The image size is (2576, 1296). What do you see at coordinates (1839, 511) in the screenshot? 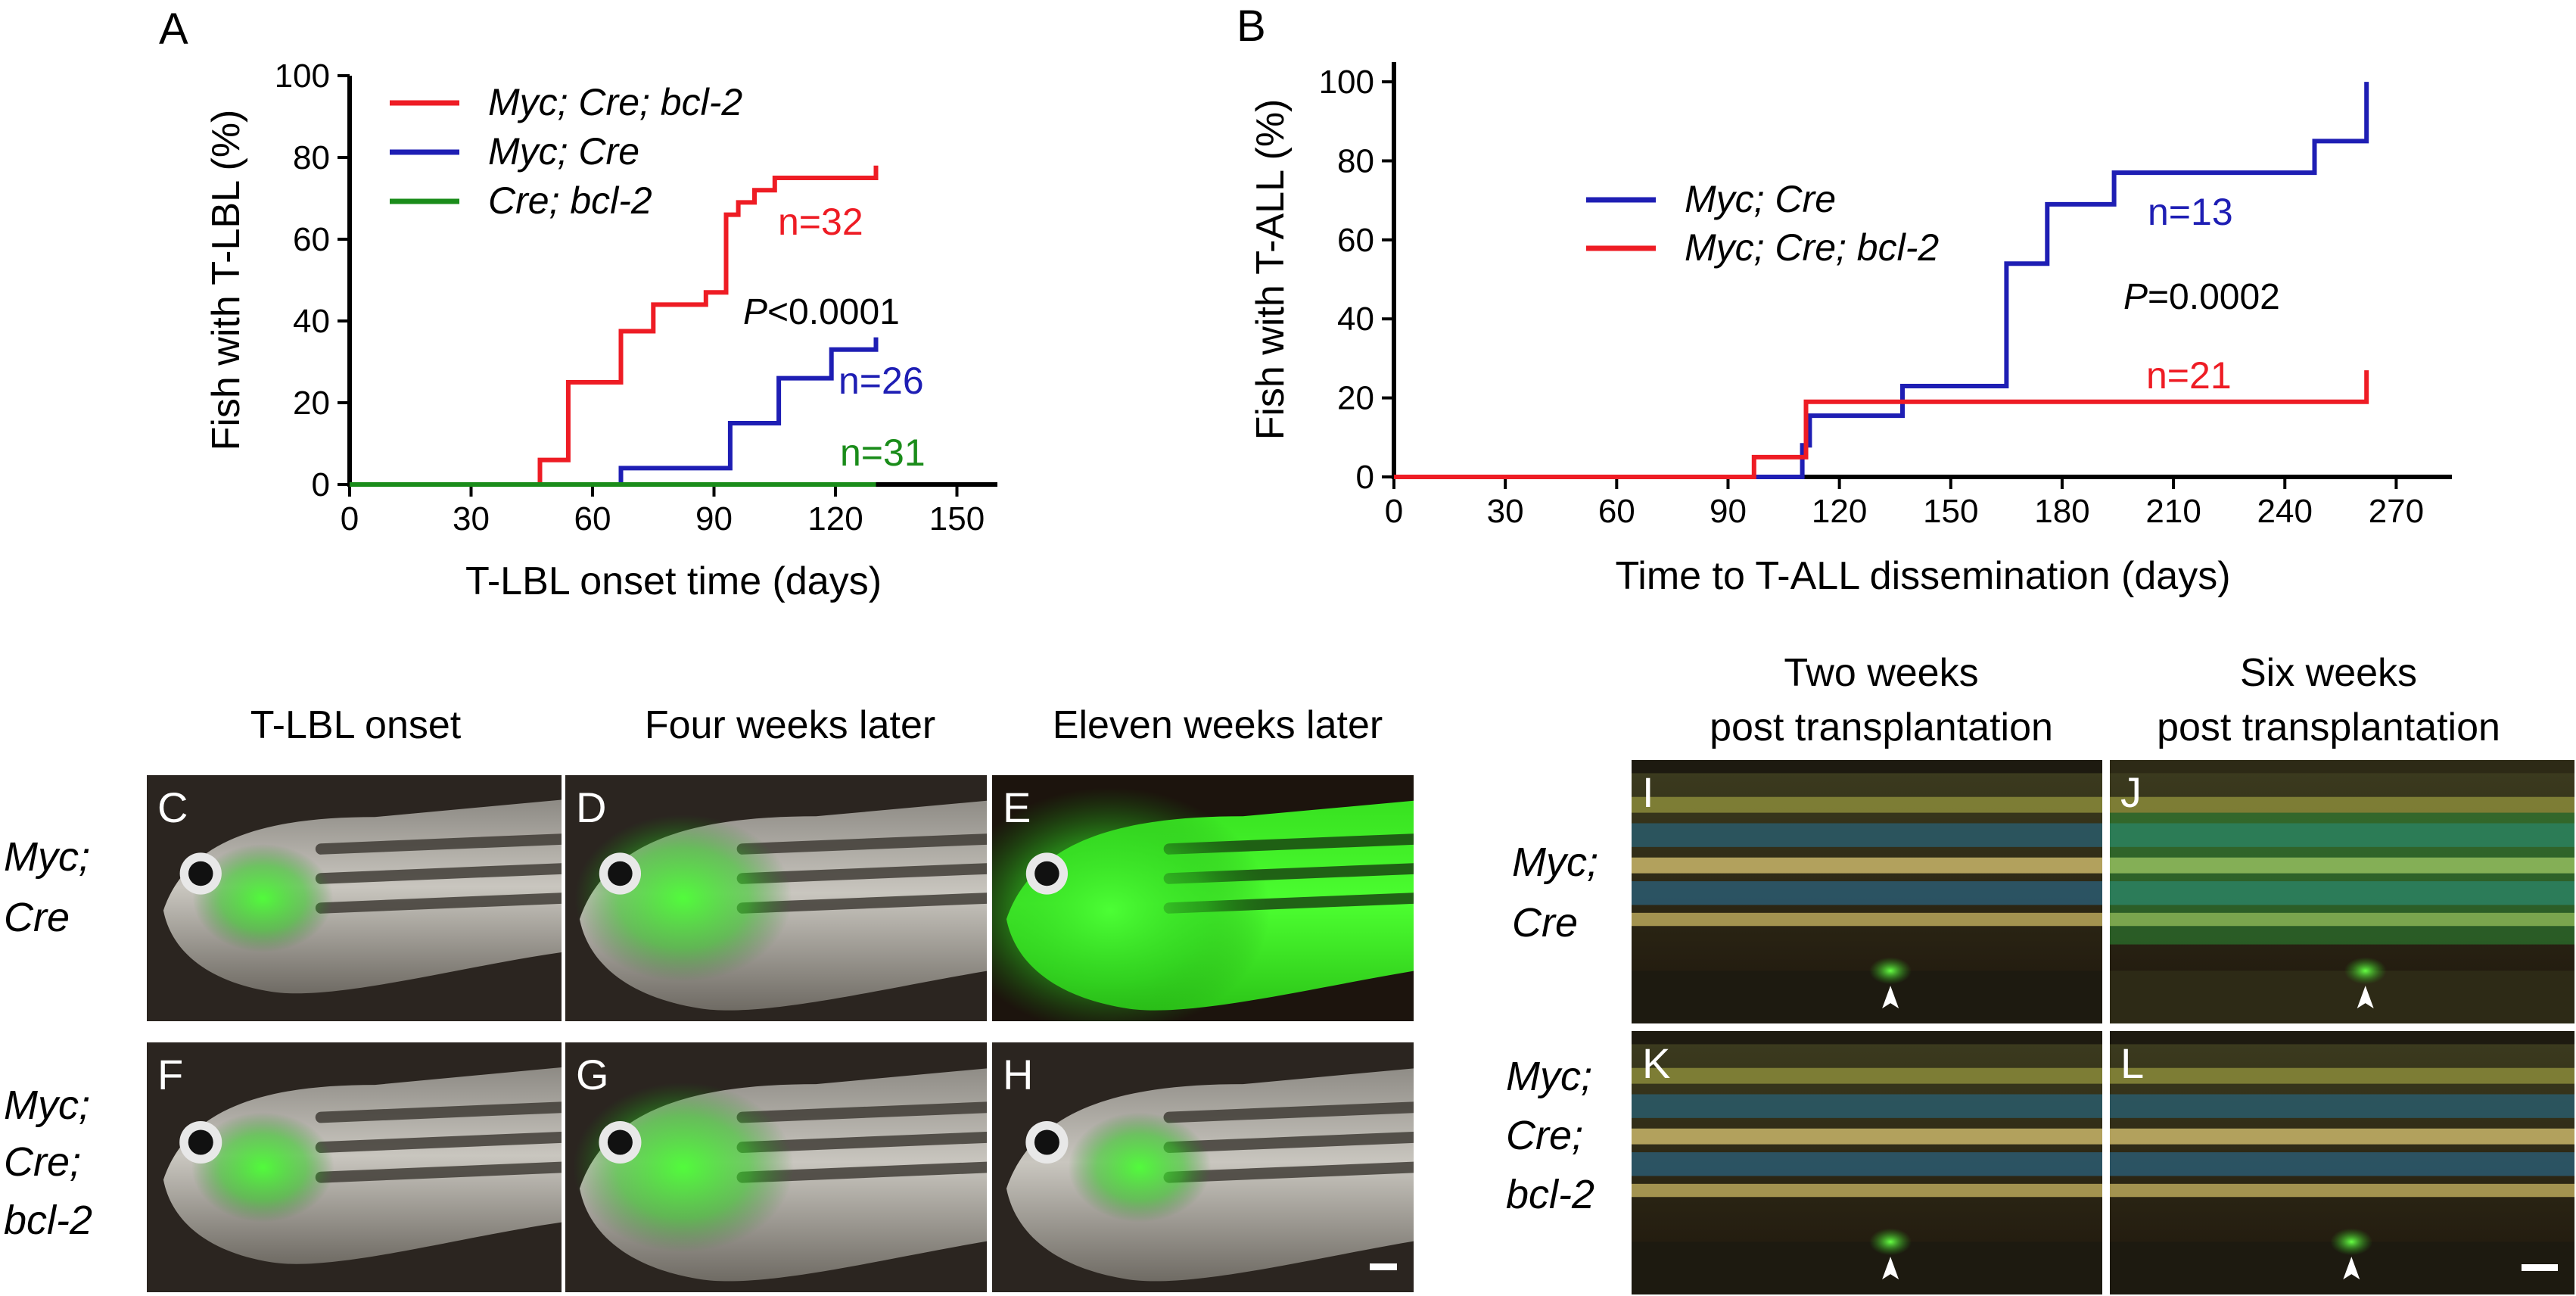
I see `x-tick-label: 120` at bounding box center [1839, 511].